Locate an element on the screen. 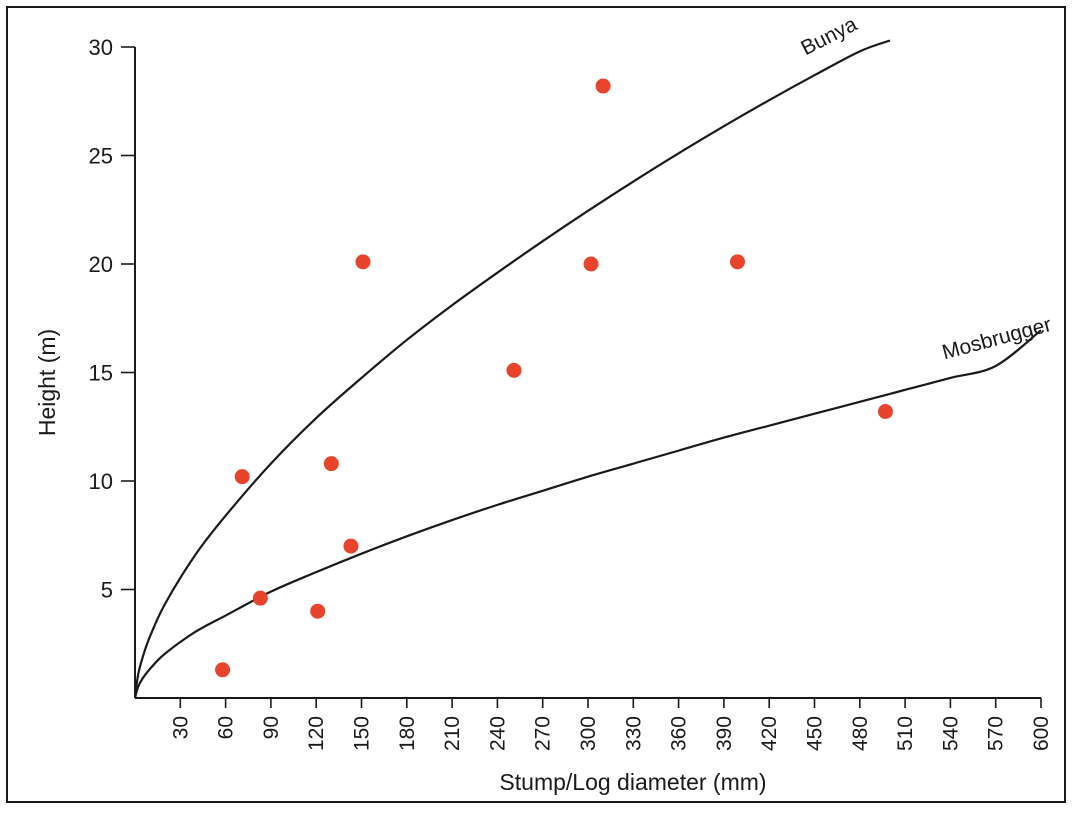 Image resolution: width=1076 pixels, height=813 pixels. x-axis-title: Stump/Log diameter (mm) is located at coordinates (632, 782).